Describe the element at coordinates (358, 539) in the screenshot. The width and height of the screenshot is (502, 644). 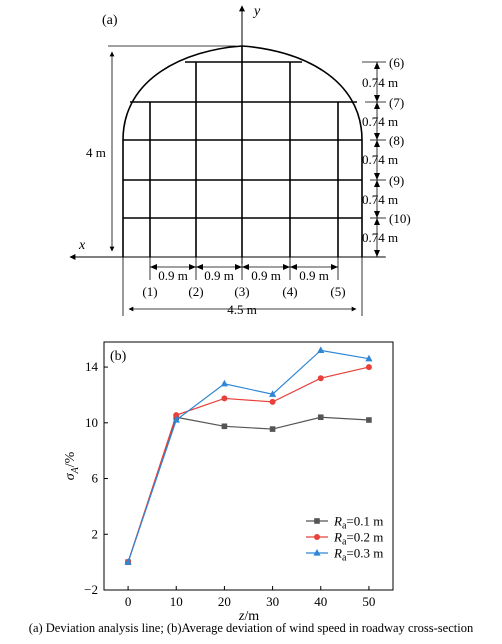
I see `legend-label: Ra=0.2 m` at that location.